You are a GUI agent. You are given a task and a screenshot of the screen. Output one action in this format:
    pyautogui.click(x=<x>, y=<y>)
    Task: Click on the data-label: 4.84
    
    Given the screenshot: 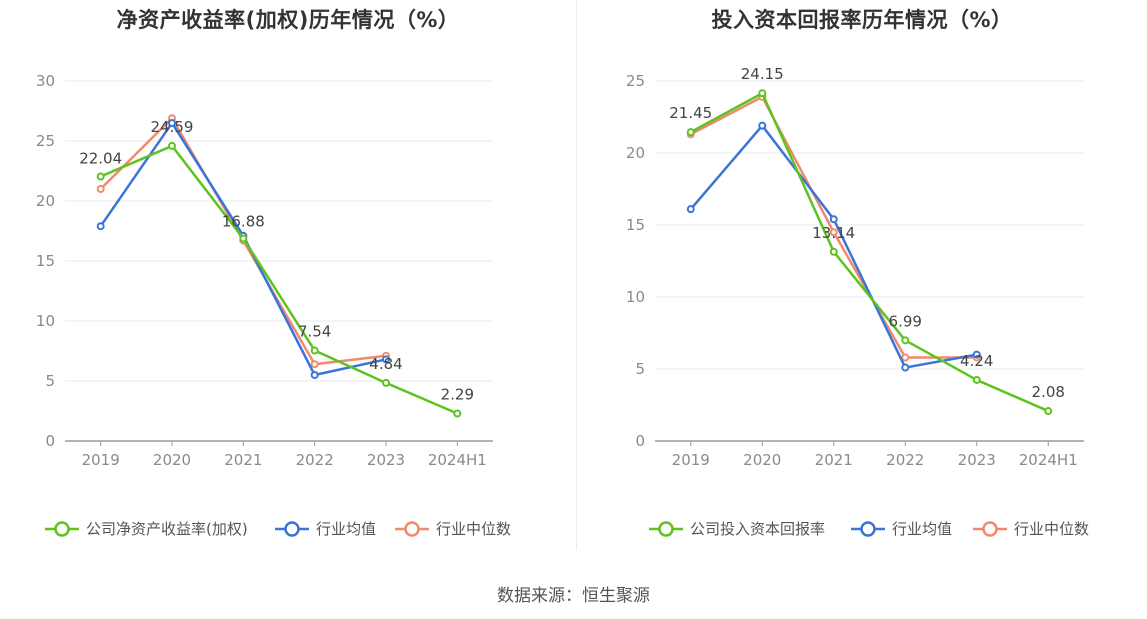 What is the action you would take?
    pyautogui.click(x=385, y=364)
    